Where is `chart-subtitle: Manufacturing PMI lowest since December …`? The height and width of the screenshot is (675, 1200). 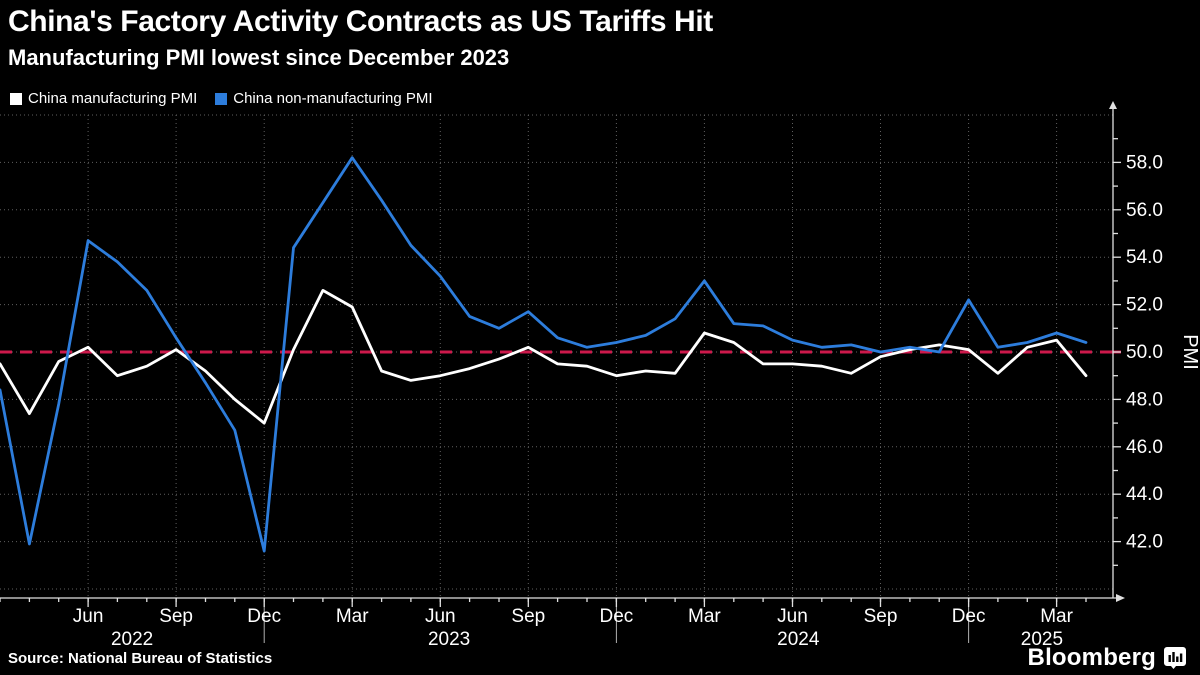 chart-subtitle: Manufacturing PMI lowest since December … is located at coordinates (259, 57).